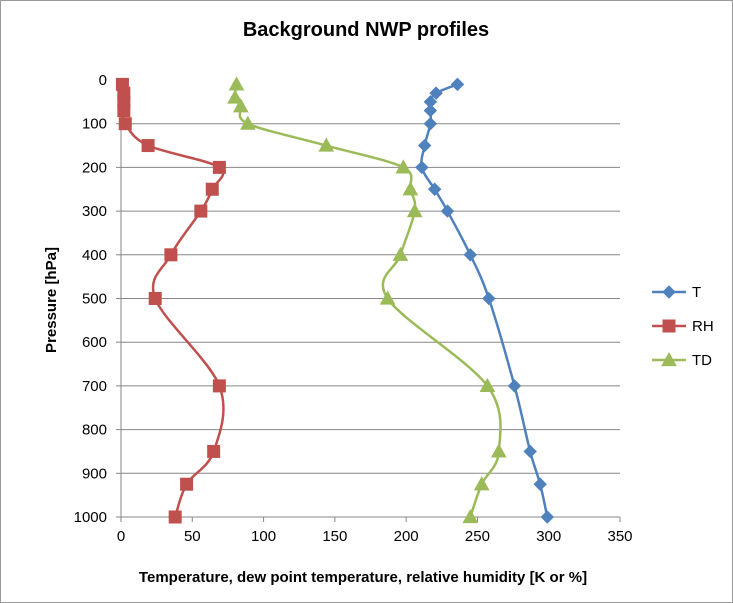 The image size is (733, 603). Describe the element at coordinates (94, 430) in the screenshot. I see `y-tick-label: 800` at that location.